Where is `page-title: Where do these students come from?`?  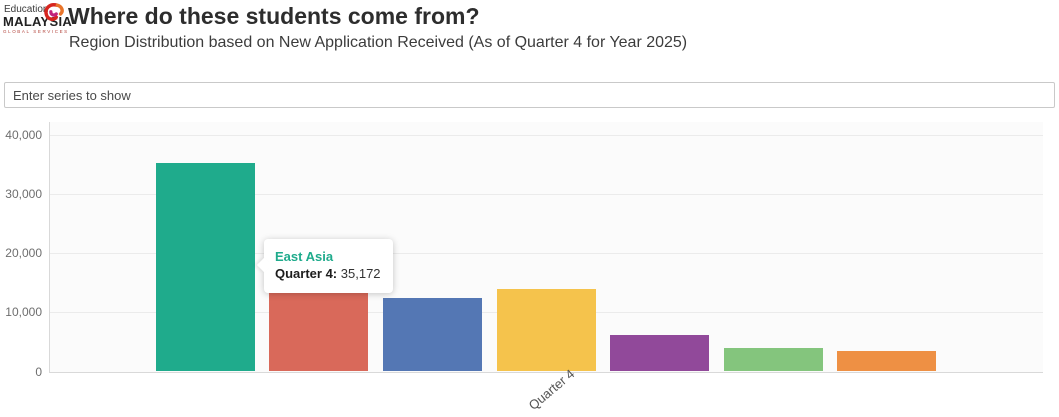 page-title: Where do these students come from? is located at coordinates (274, 16).